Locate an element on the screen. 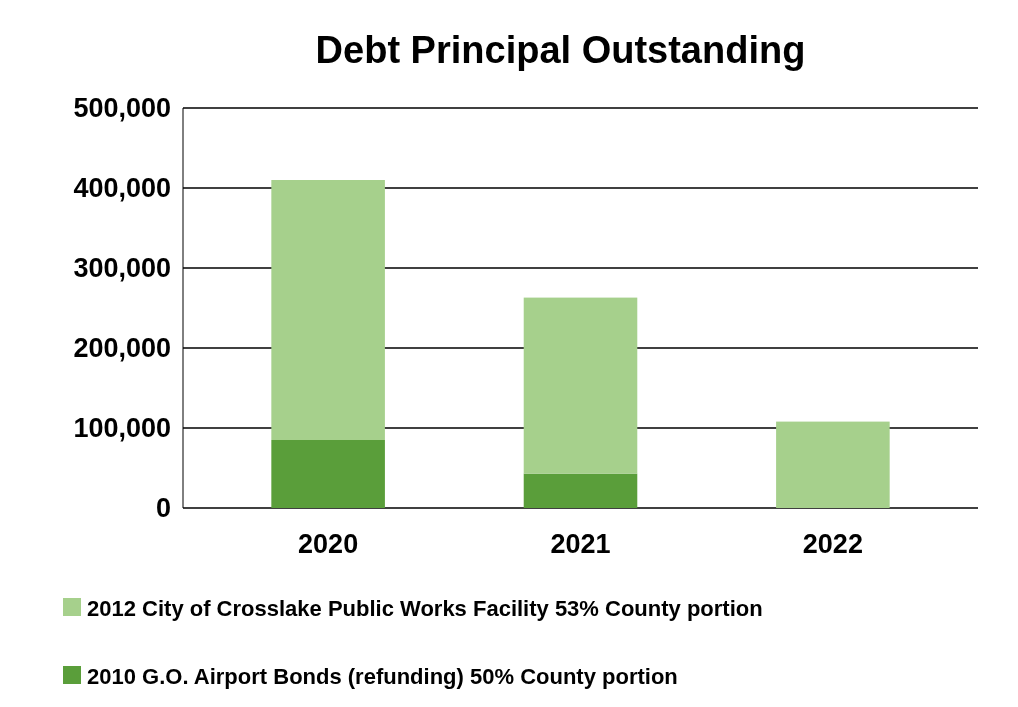 The width and height of the screenshot is (1018, 707). legend-label: 2012 City of Crosslake Public Works Facility 53% County portion is located at coordinates (425, 608).